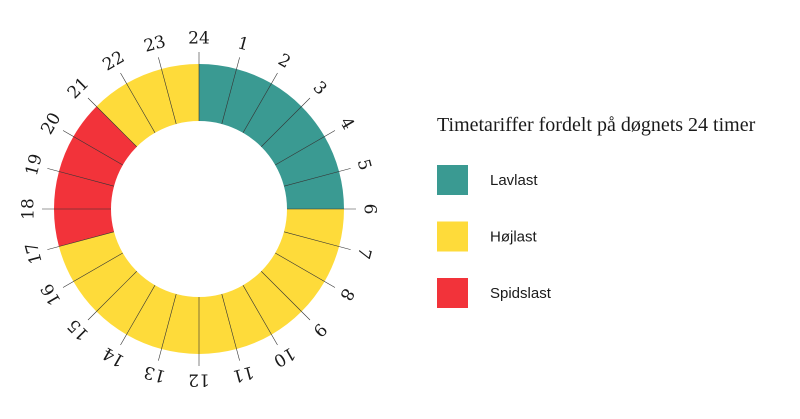  I want to click on legend-label: Højlast, so click(514, 237).